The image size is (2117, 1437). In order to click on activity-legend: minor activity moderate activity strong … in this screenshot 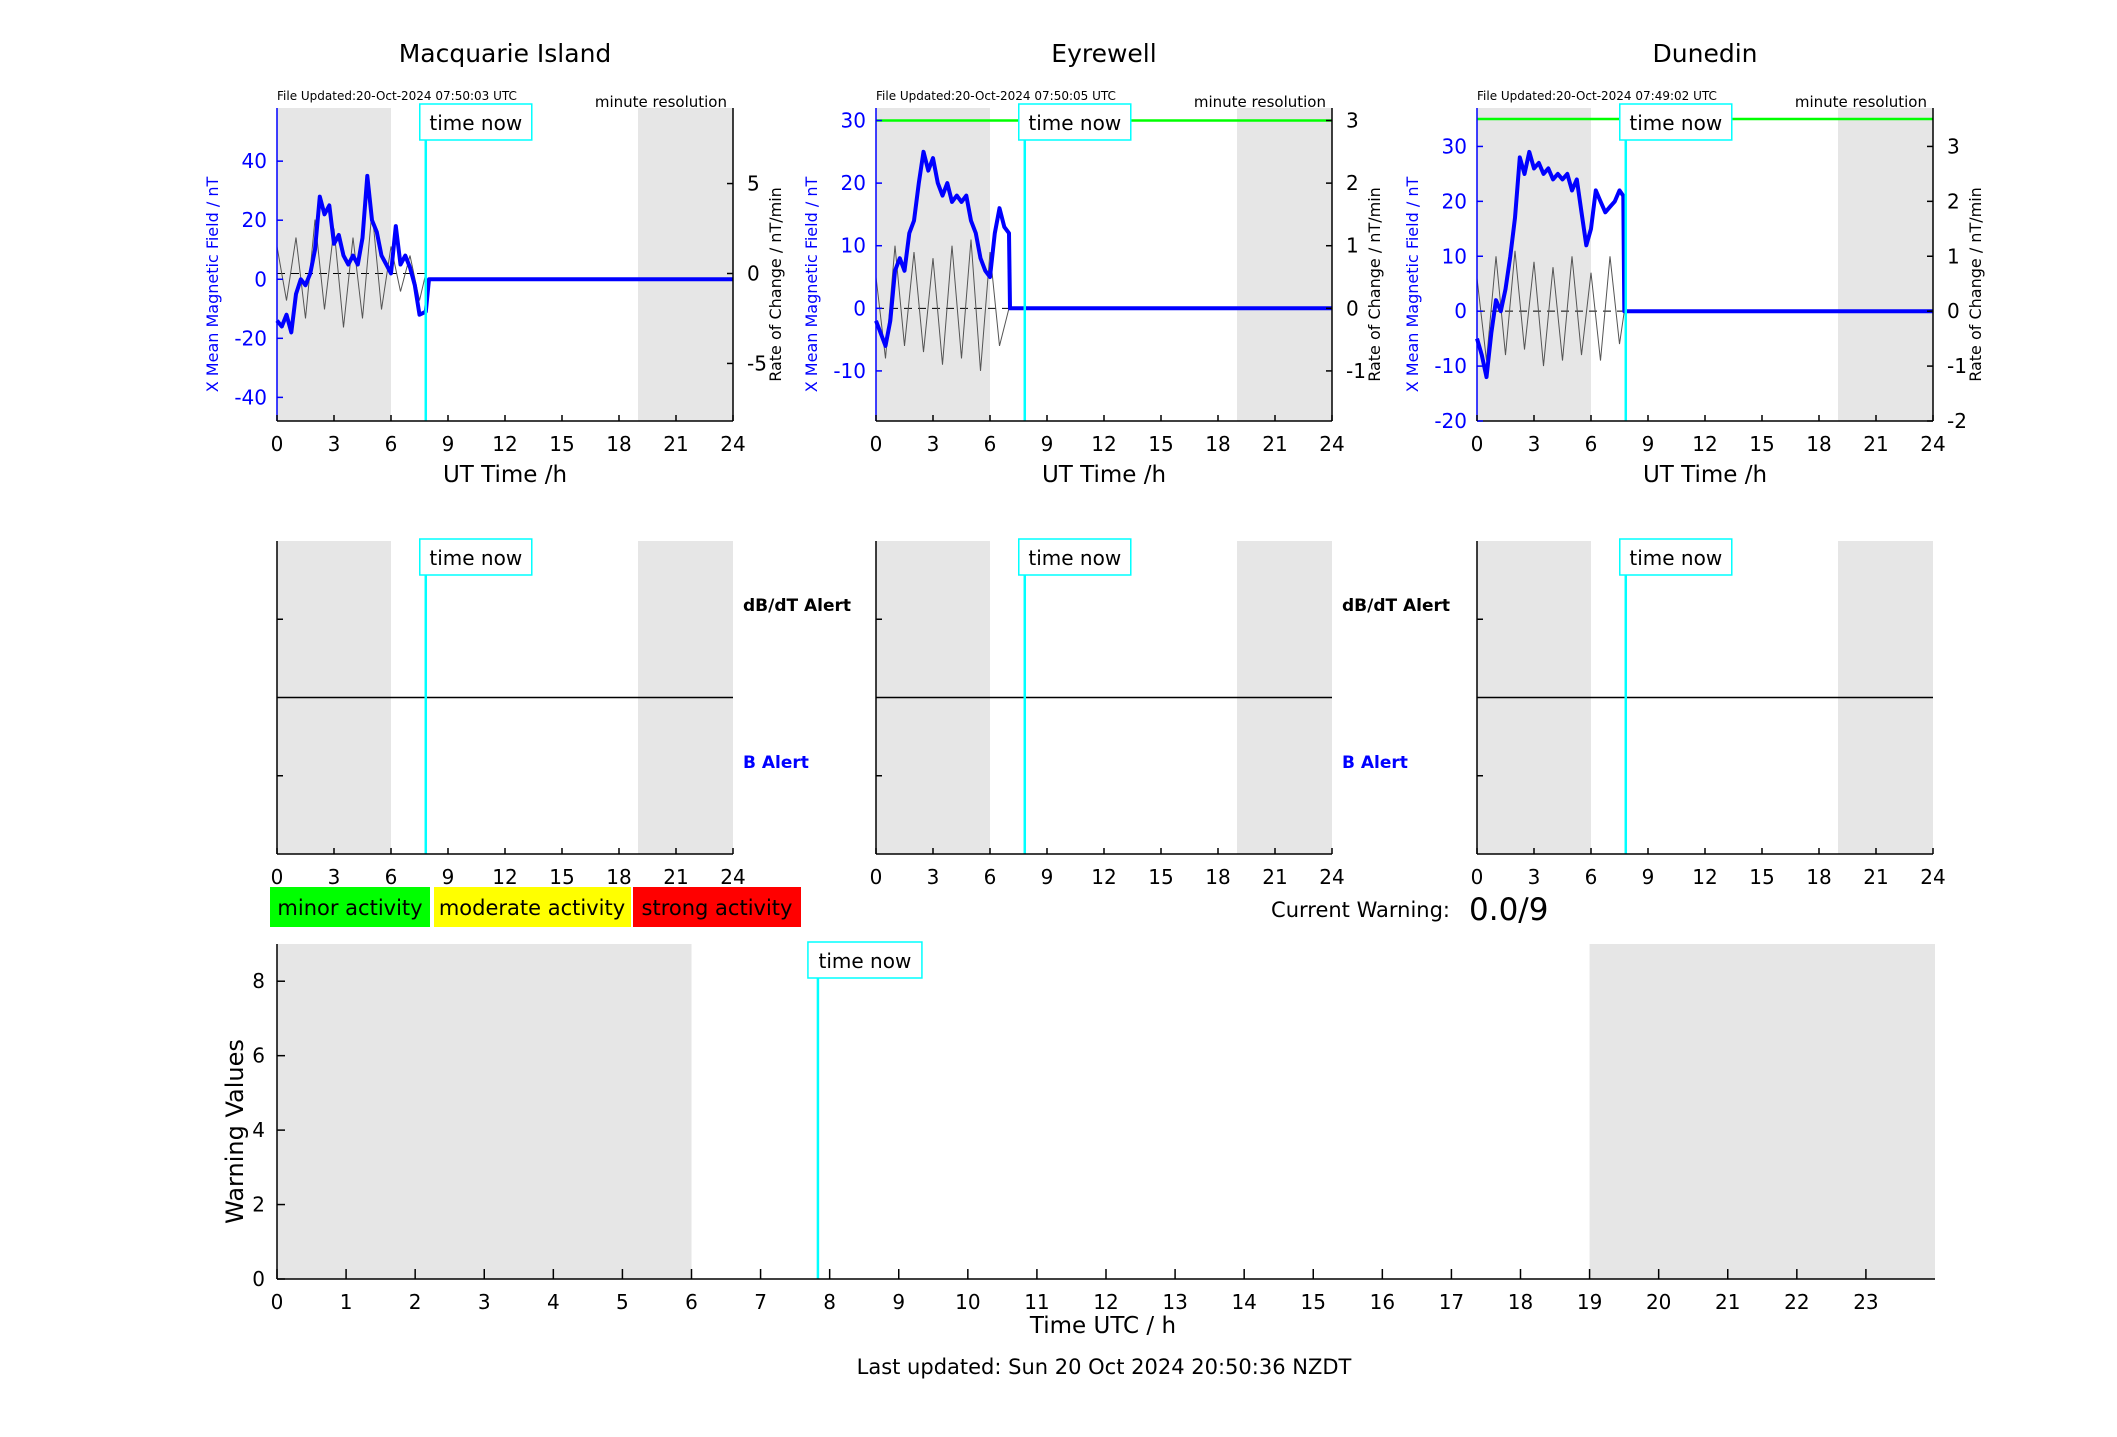, I will do `click(535, 907)`.